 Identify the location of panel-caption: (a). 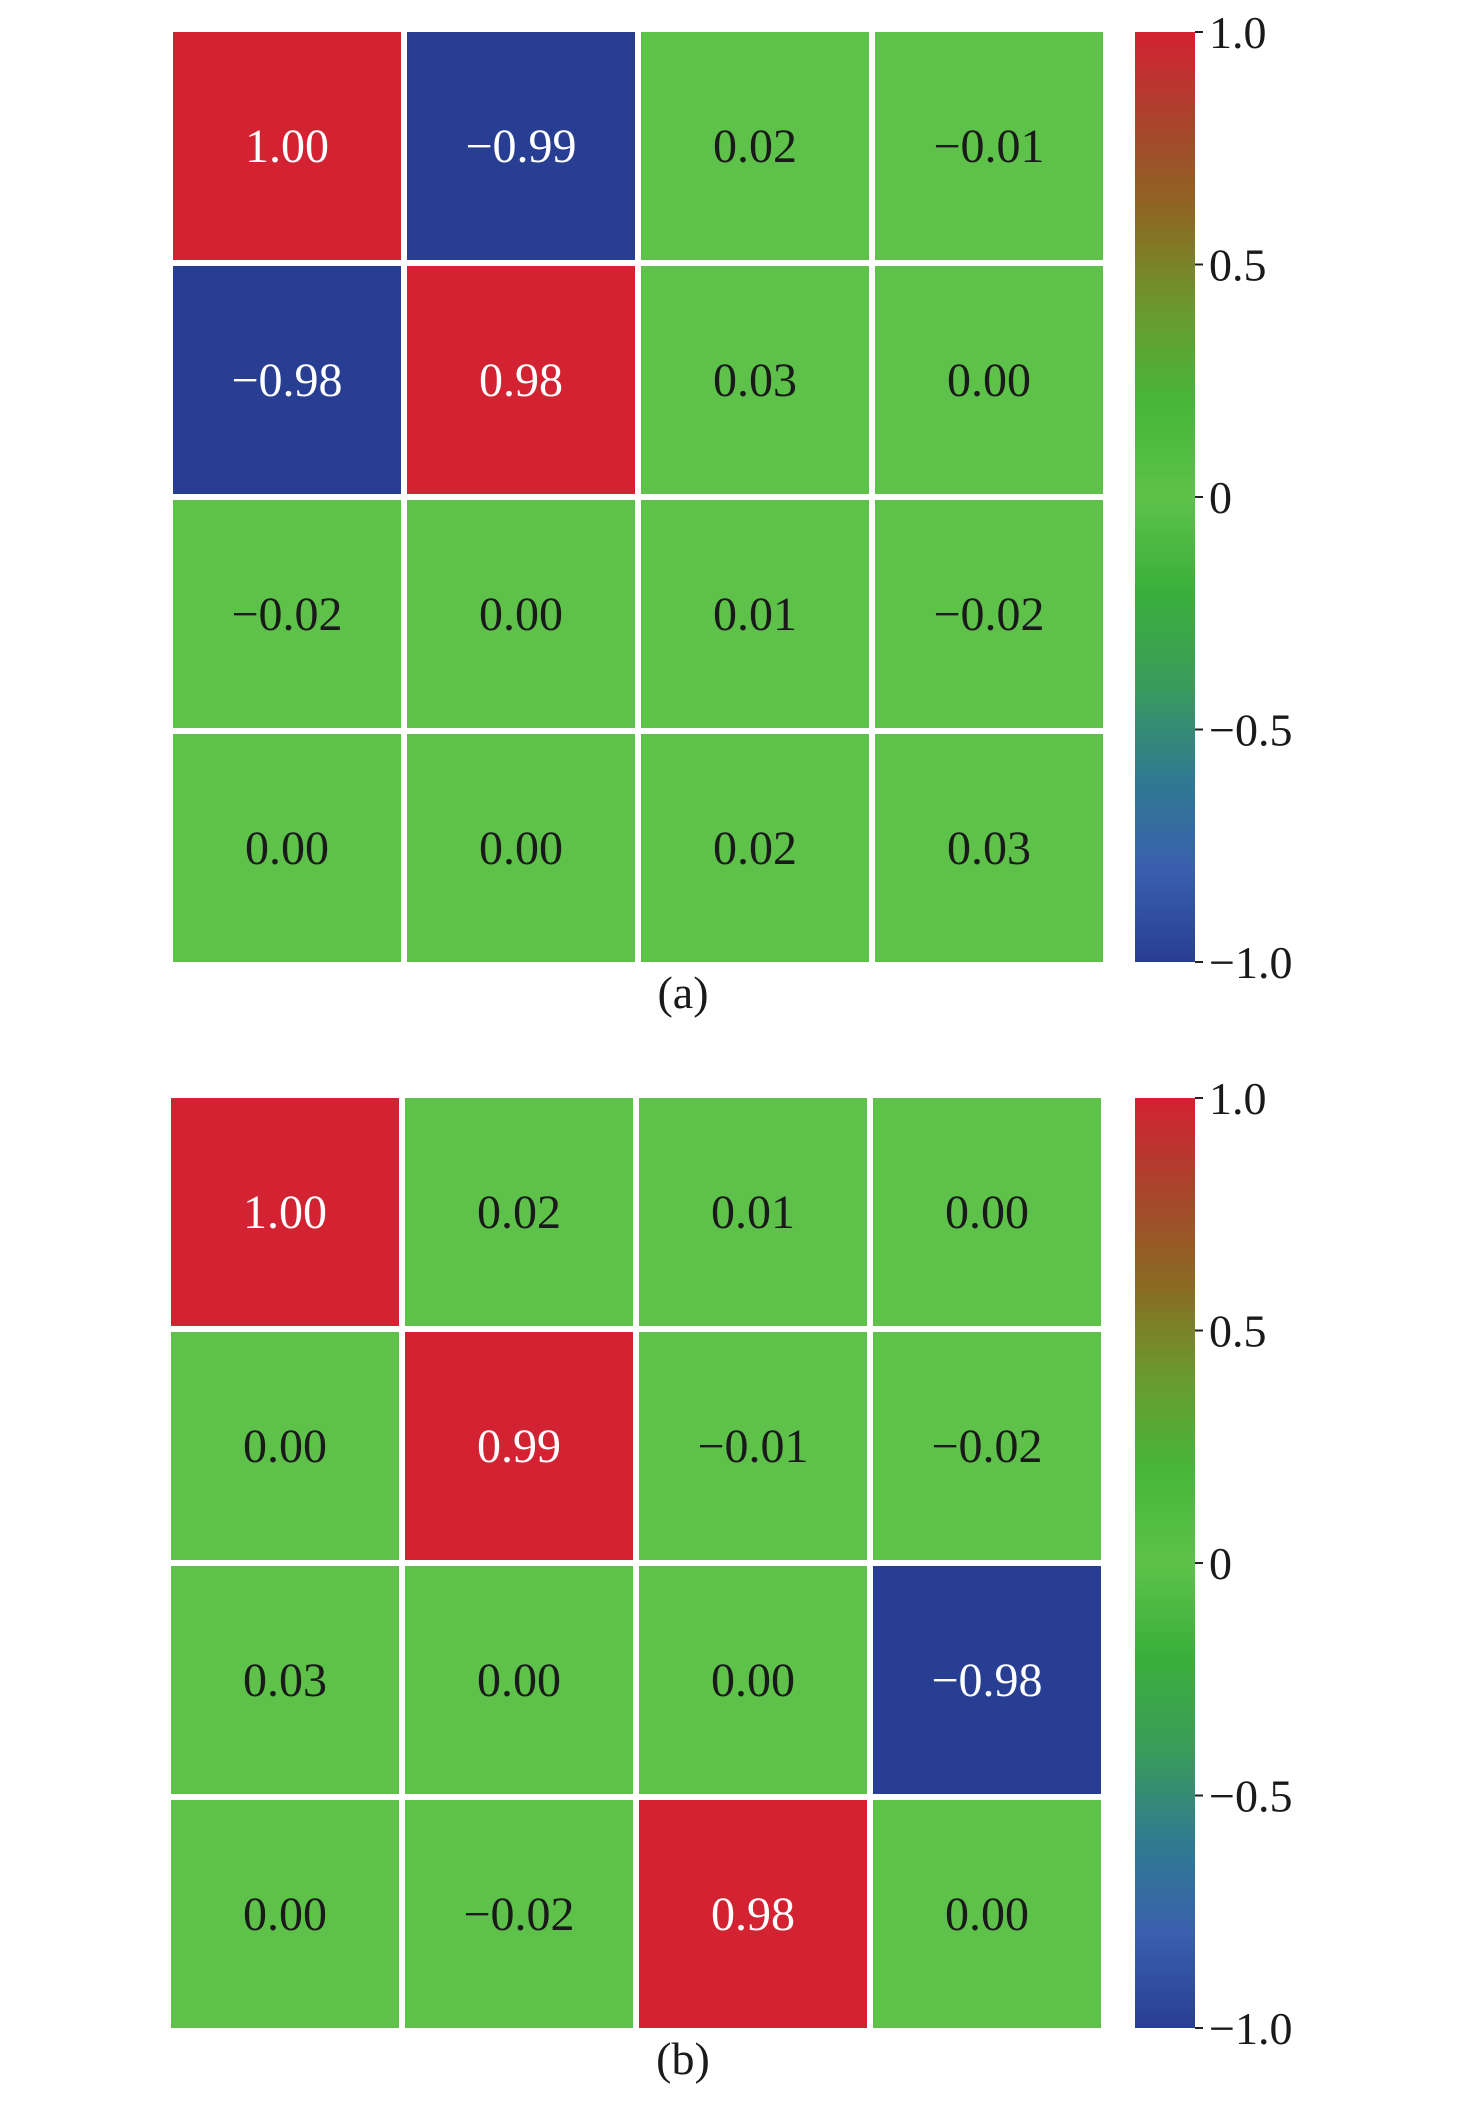
(682, 992).